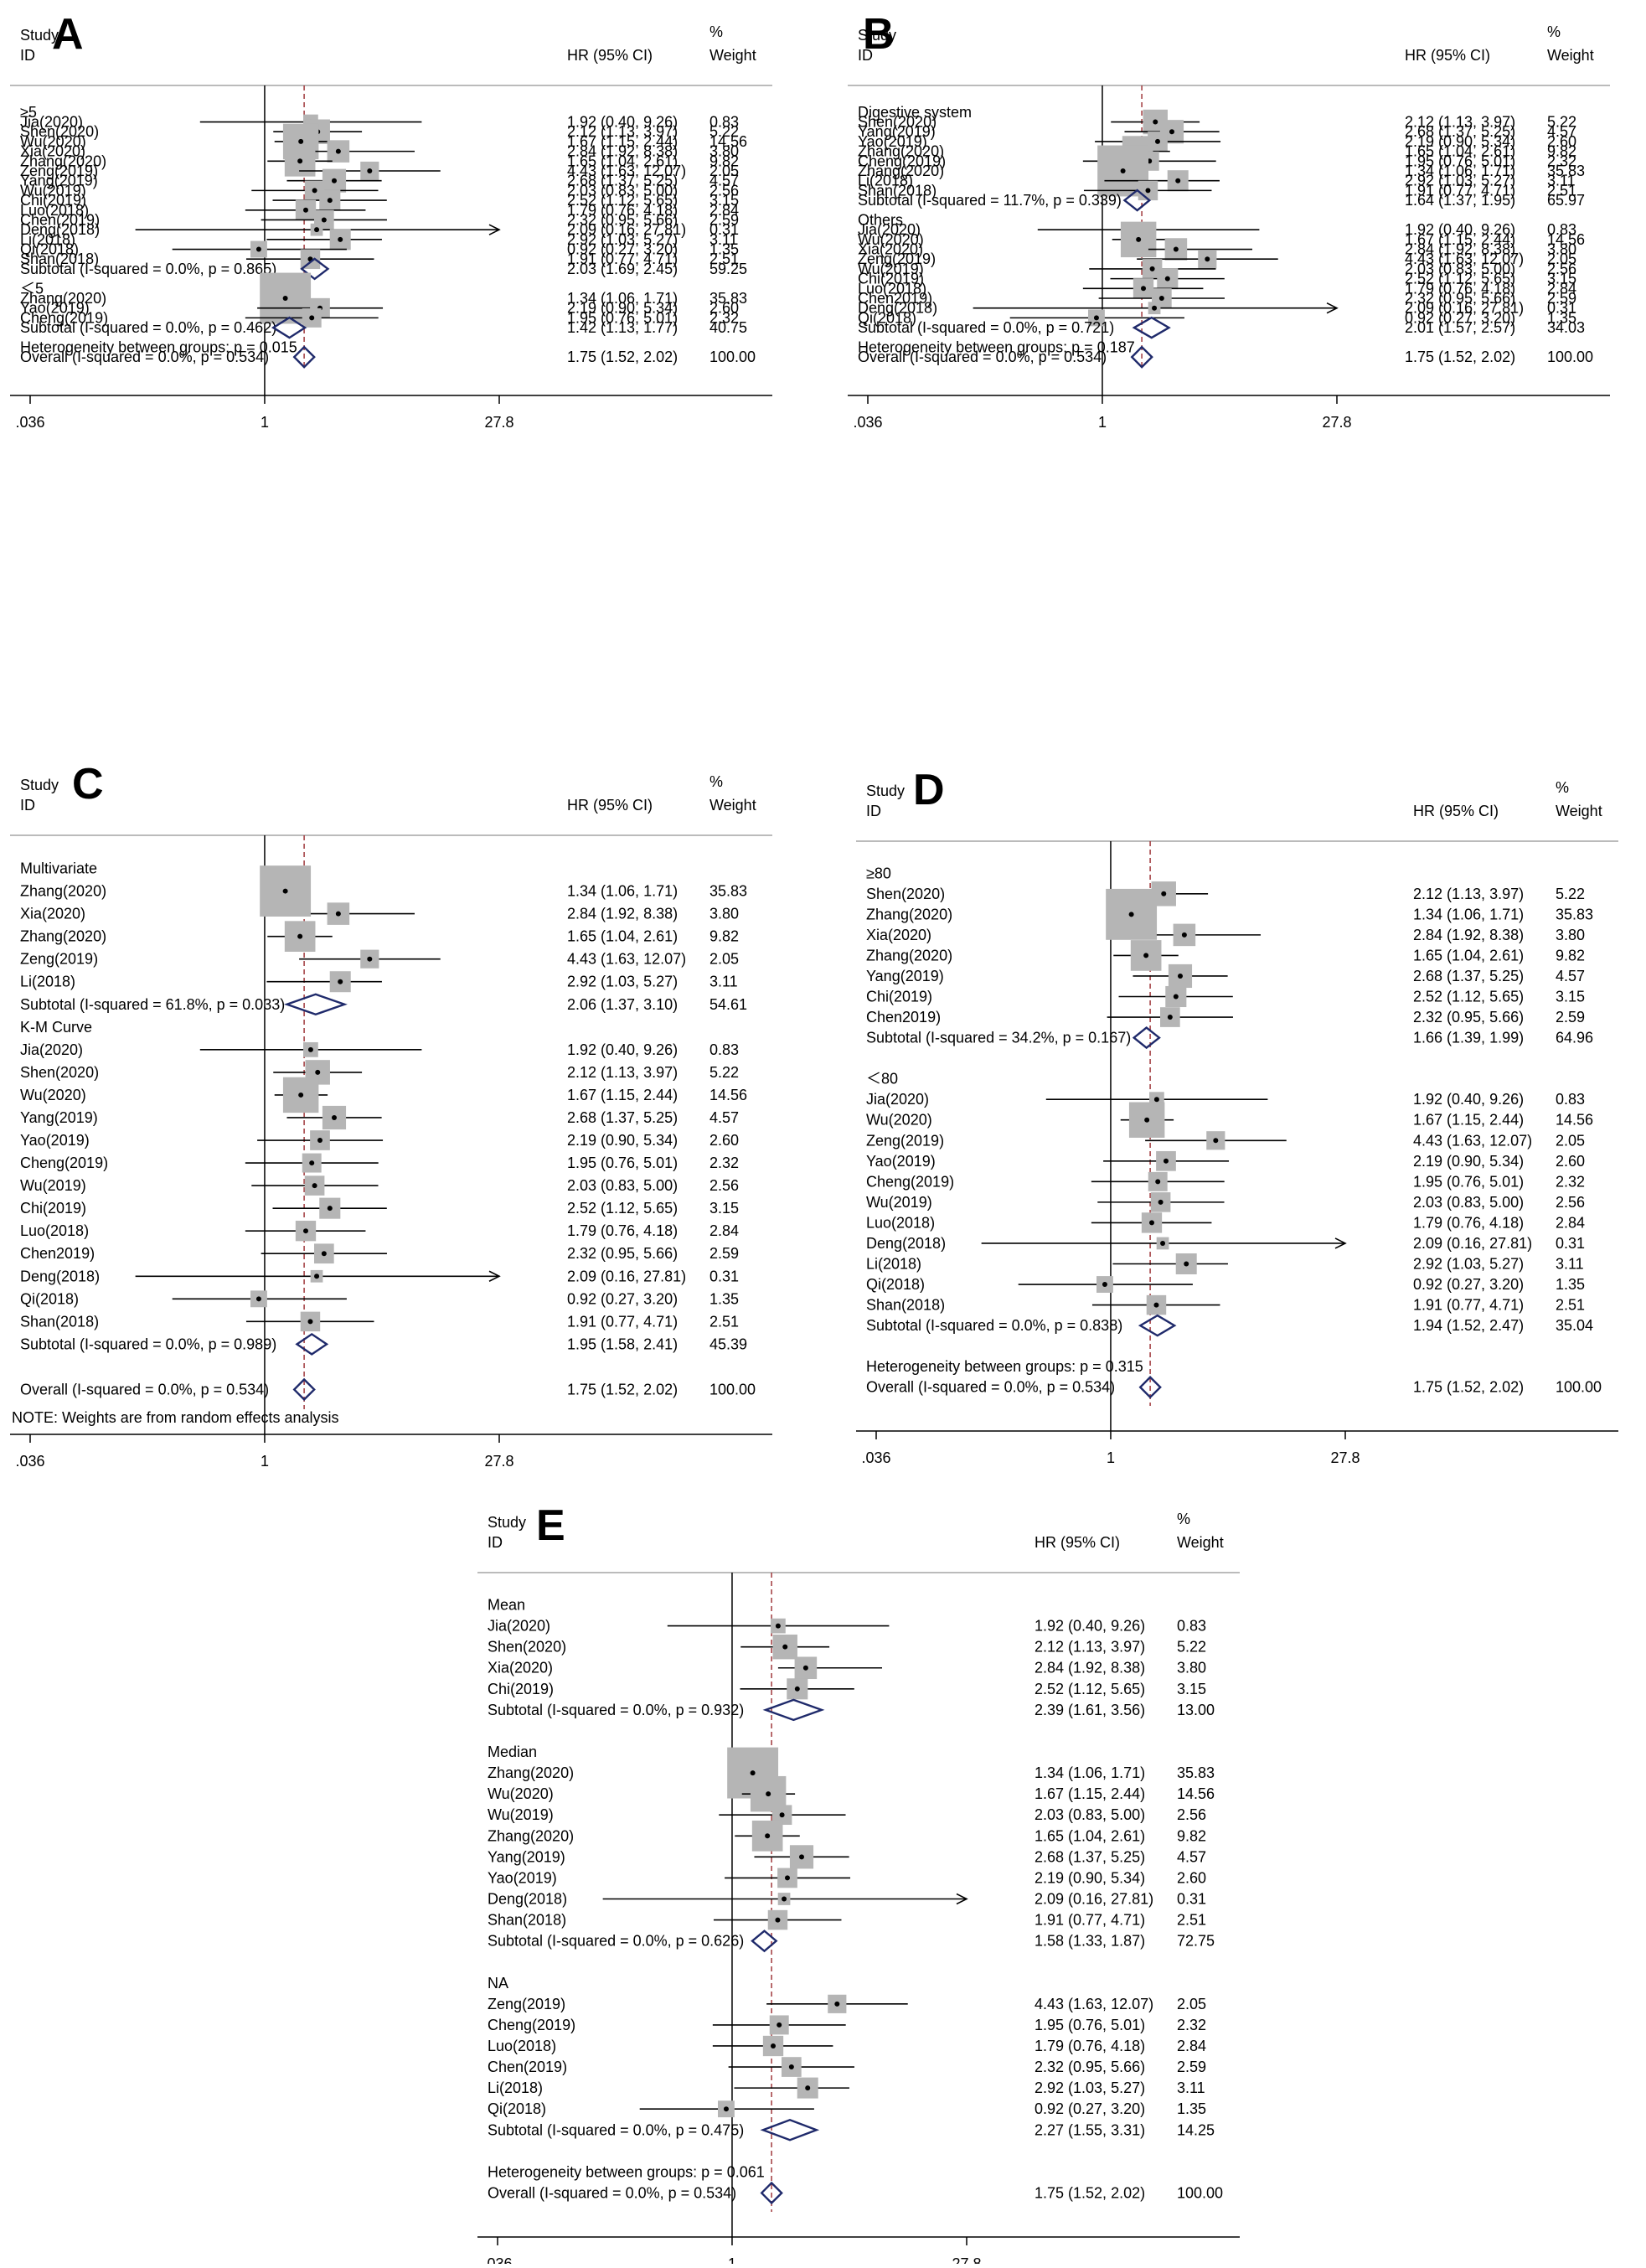 This screenshot has height=2268, width=1646. Describe the element at coordinates (724, 219) in the screenshot. I see `weight-value: 2.59` at that location.